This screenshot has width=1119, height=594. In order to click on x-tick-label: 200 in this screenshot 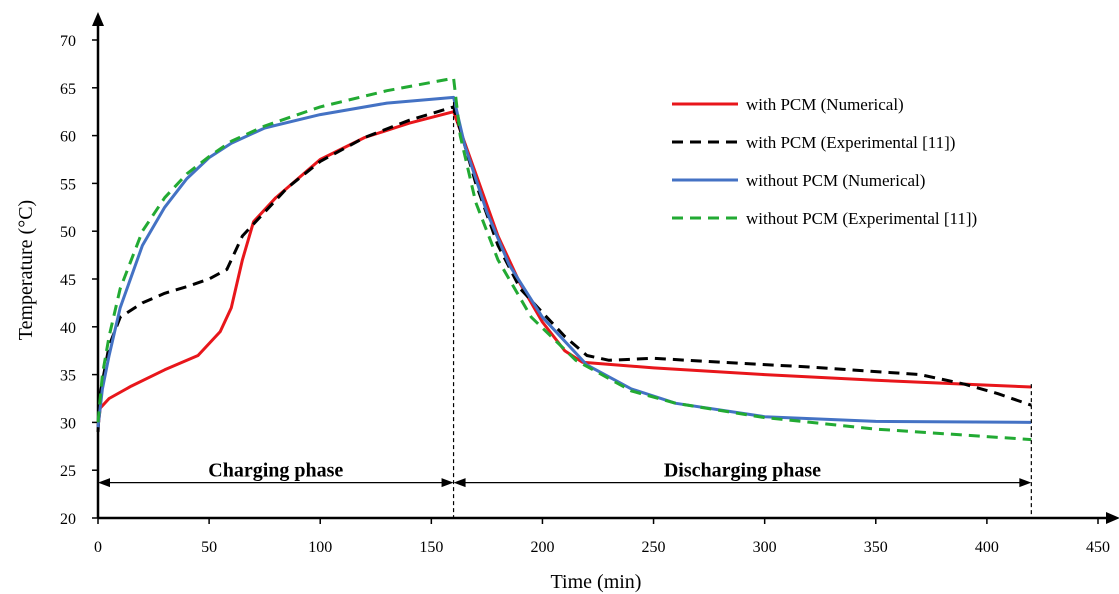, I will do `click(542, 547)`.